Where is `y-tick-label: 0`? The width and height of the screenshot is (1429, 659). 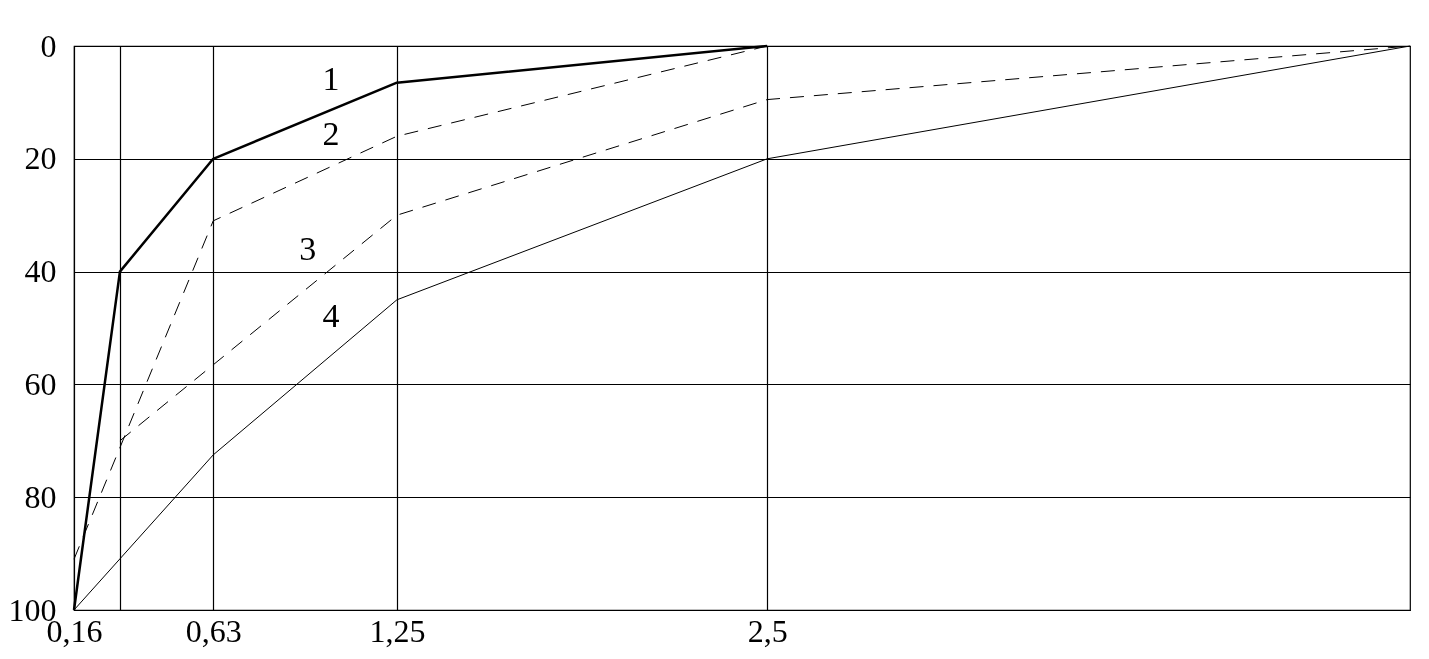
y-tick-label: 0 is located at coordinates (48, 45).